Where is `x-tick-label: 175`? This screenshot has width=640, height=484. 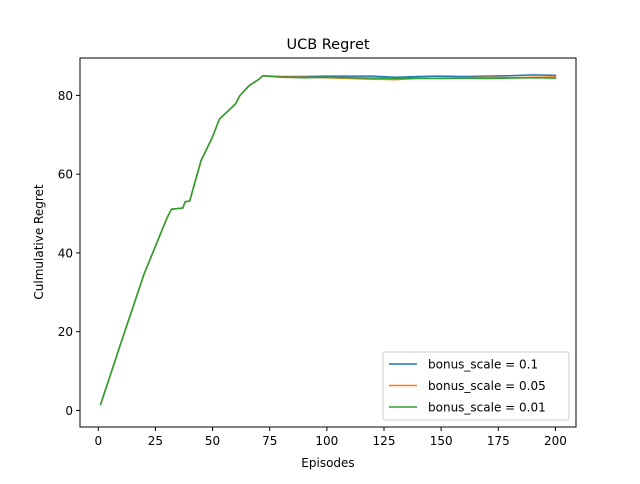
x-tick-label: 175 is located at coordinates (498, 441).